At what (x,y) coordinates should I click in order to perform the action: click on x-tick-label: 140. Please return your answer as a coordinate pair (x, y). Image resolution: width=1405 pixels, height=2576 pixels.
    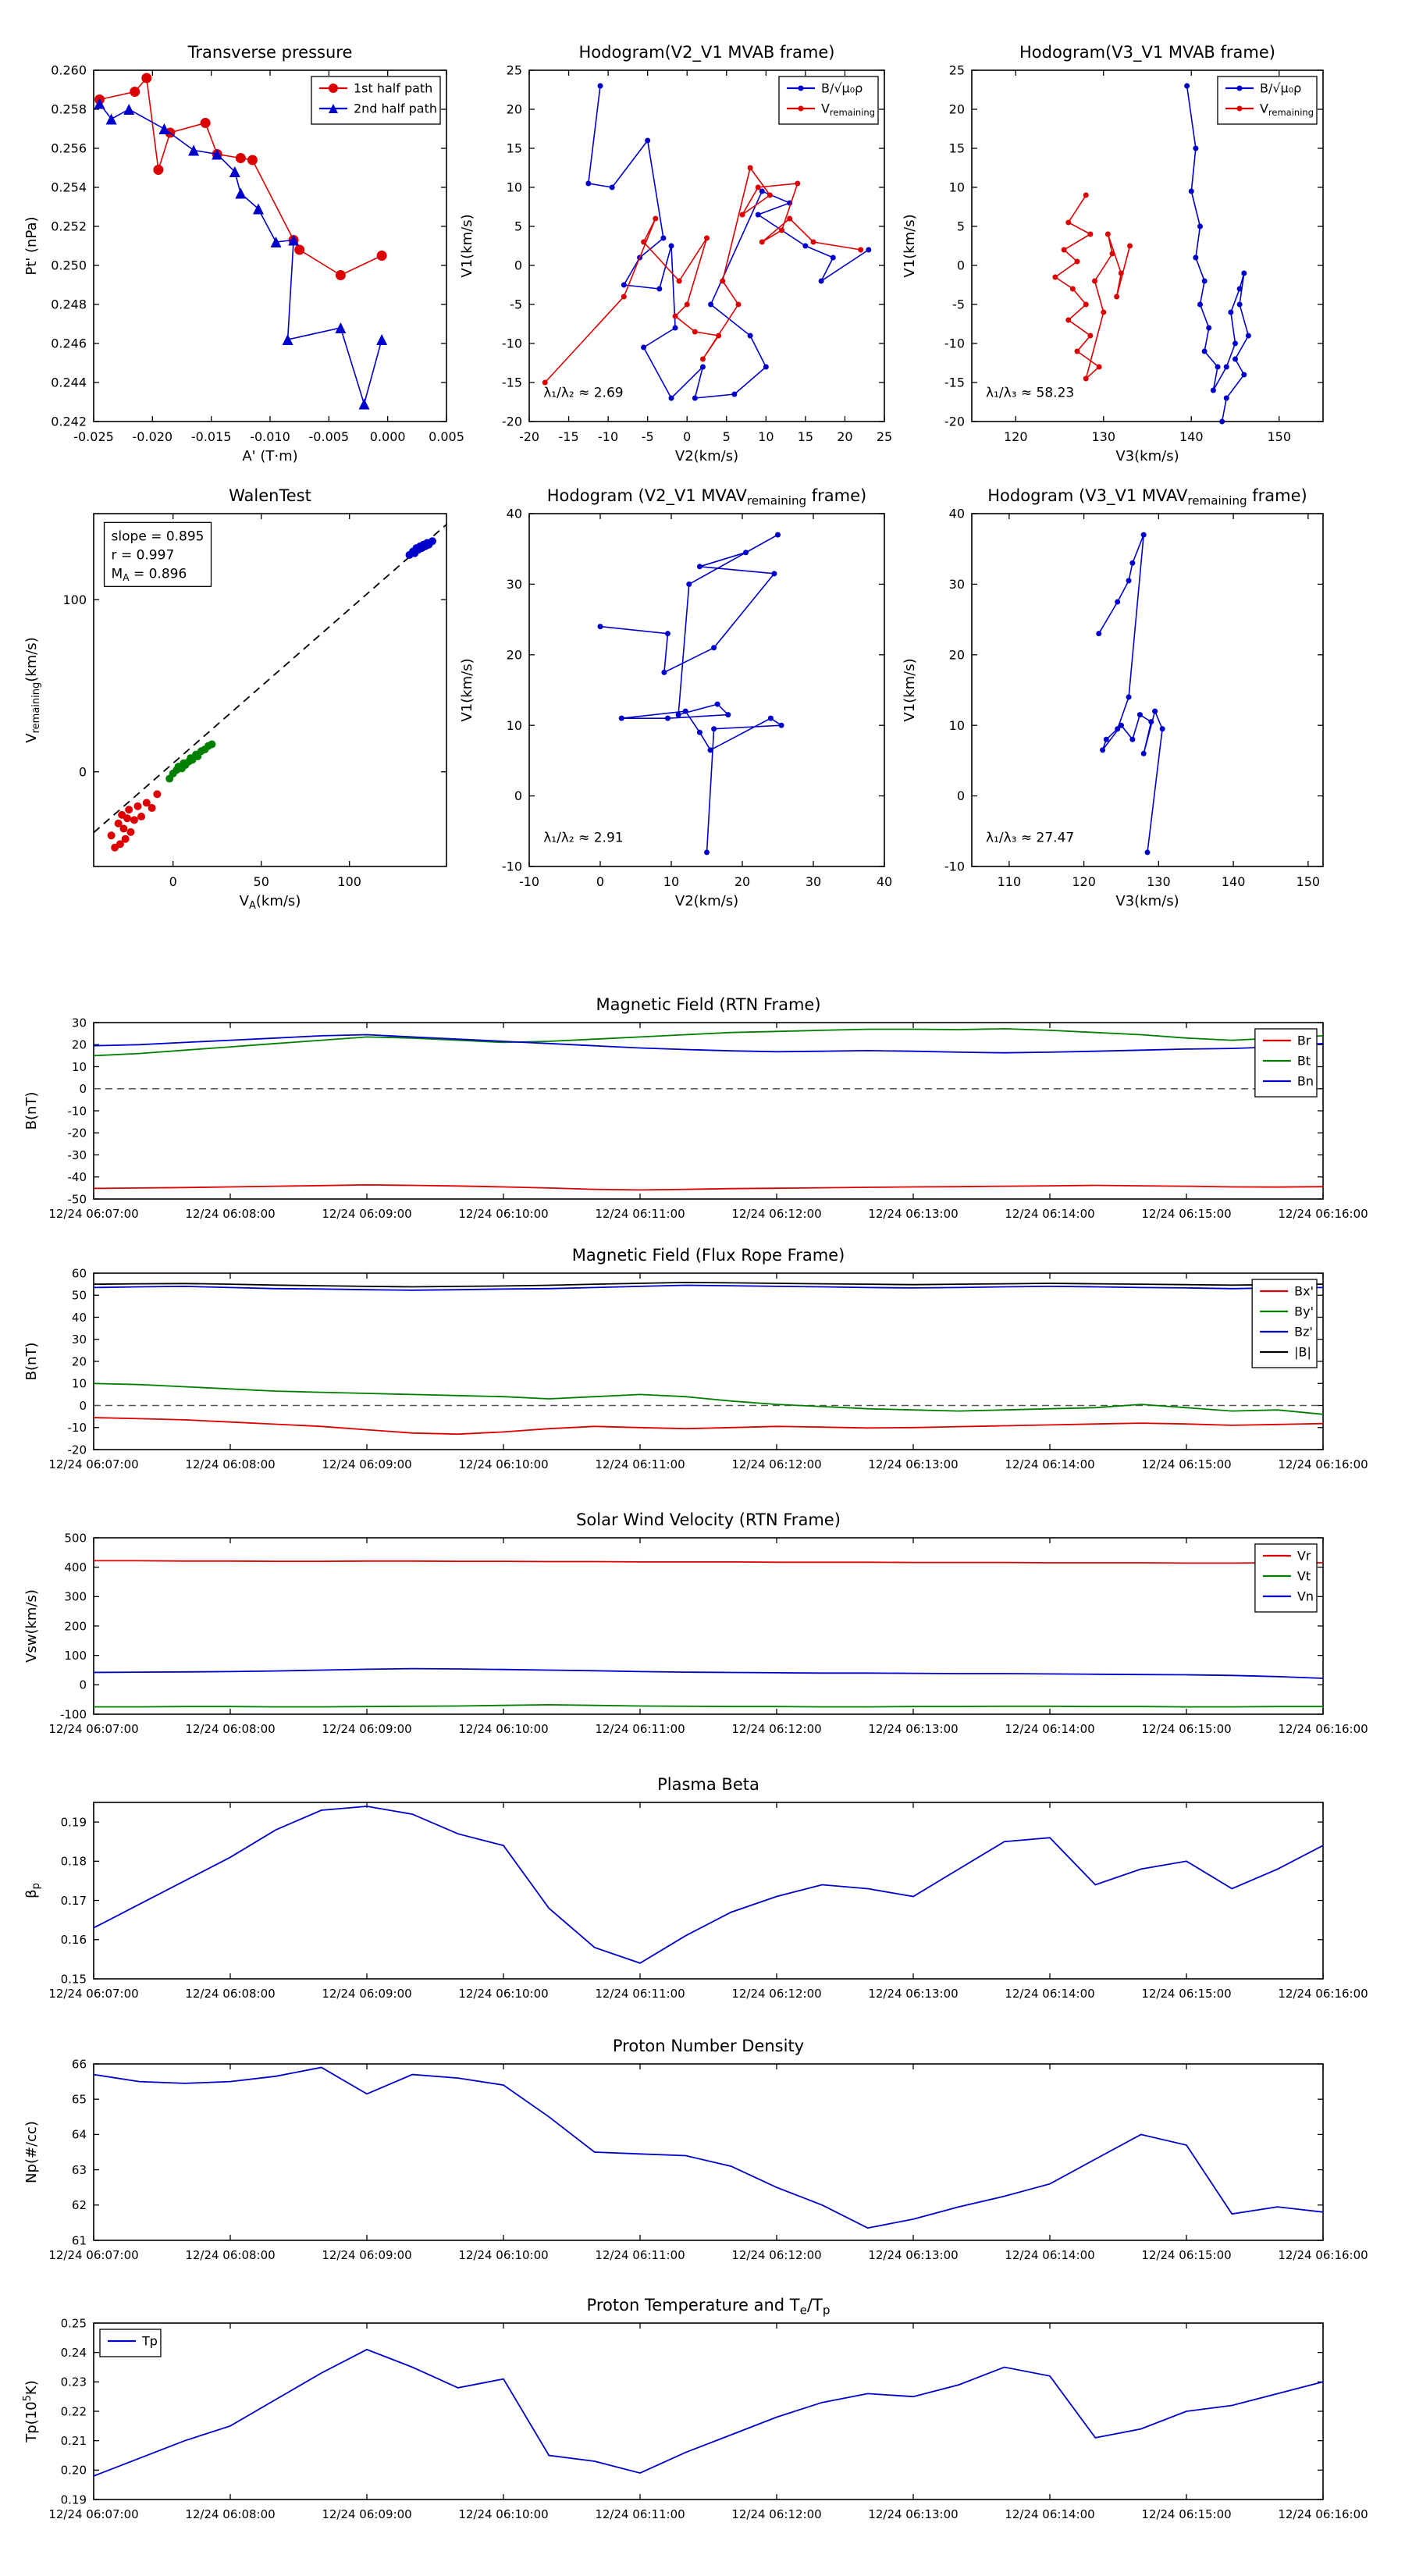
    Looking at the image, I should click on (1234, 881).